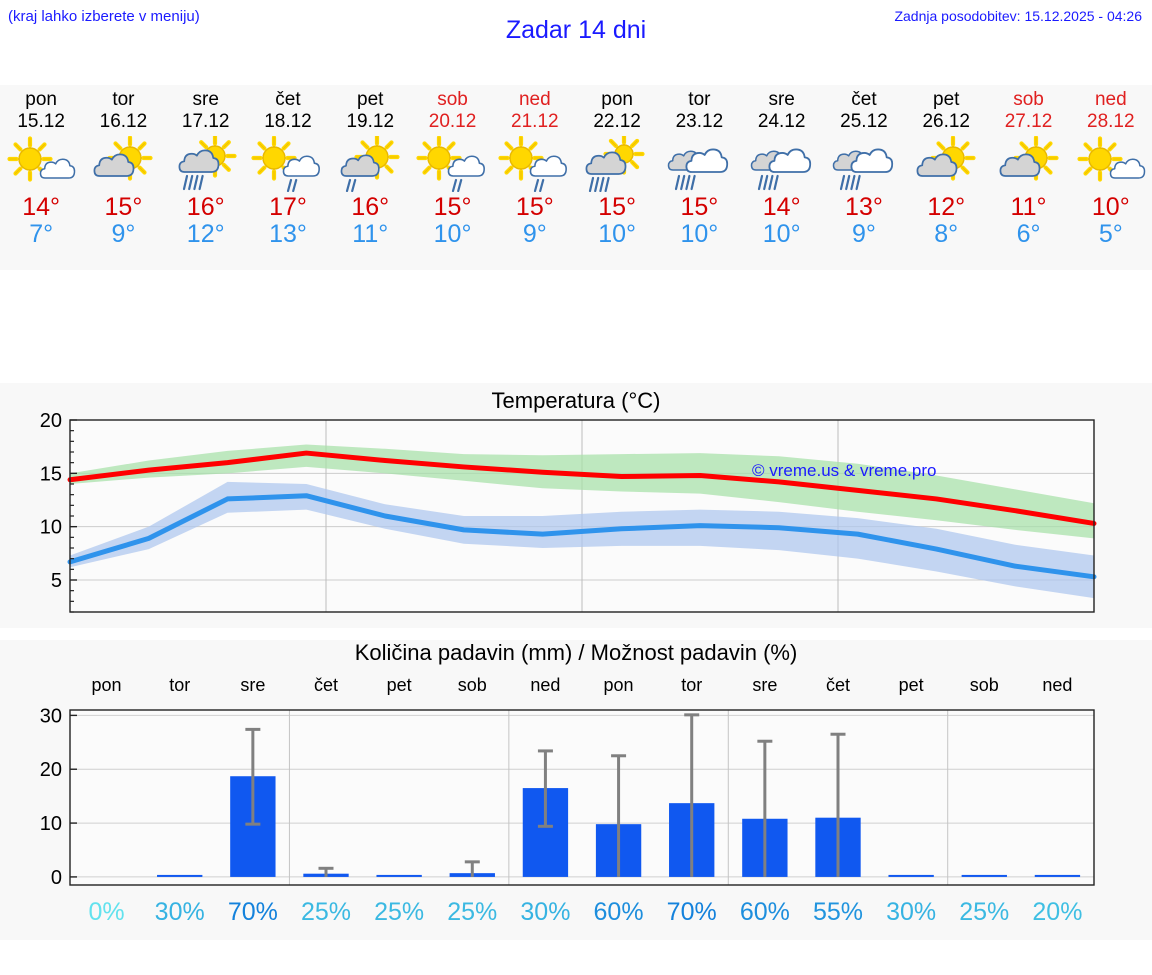  What do you see at coordinates (911, 685) in the screenshot?
I see `precip-day-label: pet` at bounding box center [911, 685].